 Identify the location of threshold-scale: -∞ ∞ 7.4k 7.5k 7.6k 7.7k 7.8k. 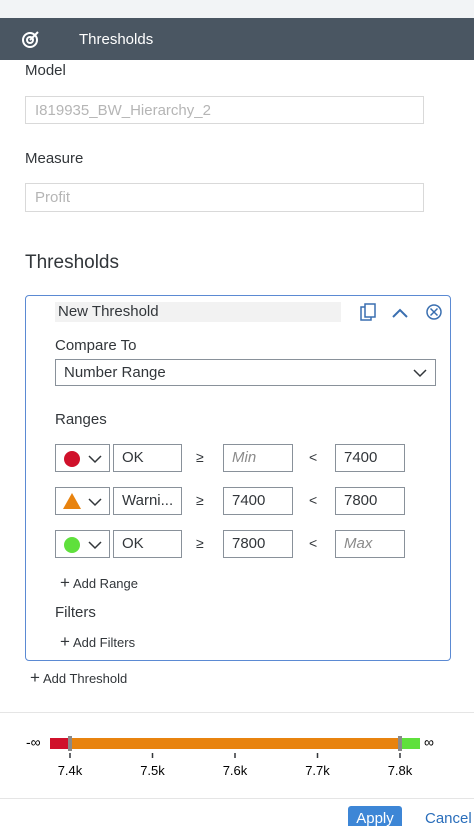
(230, 756).